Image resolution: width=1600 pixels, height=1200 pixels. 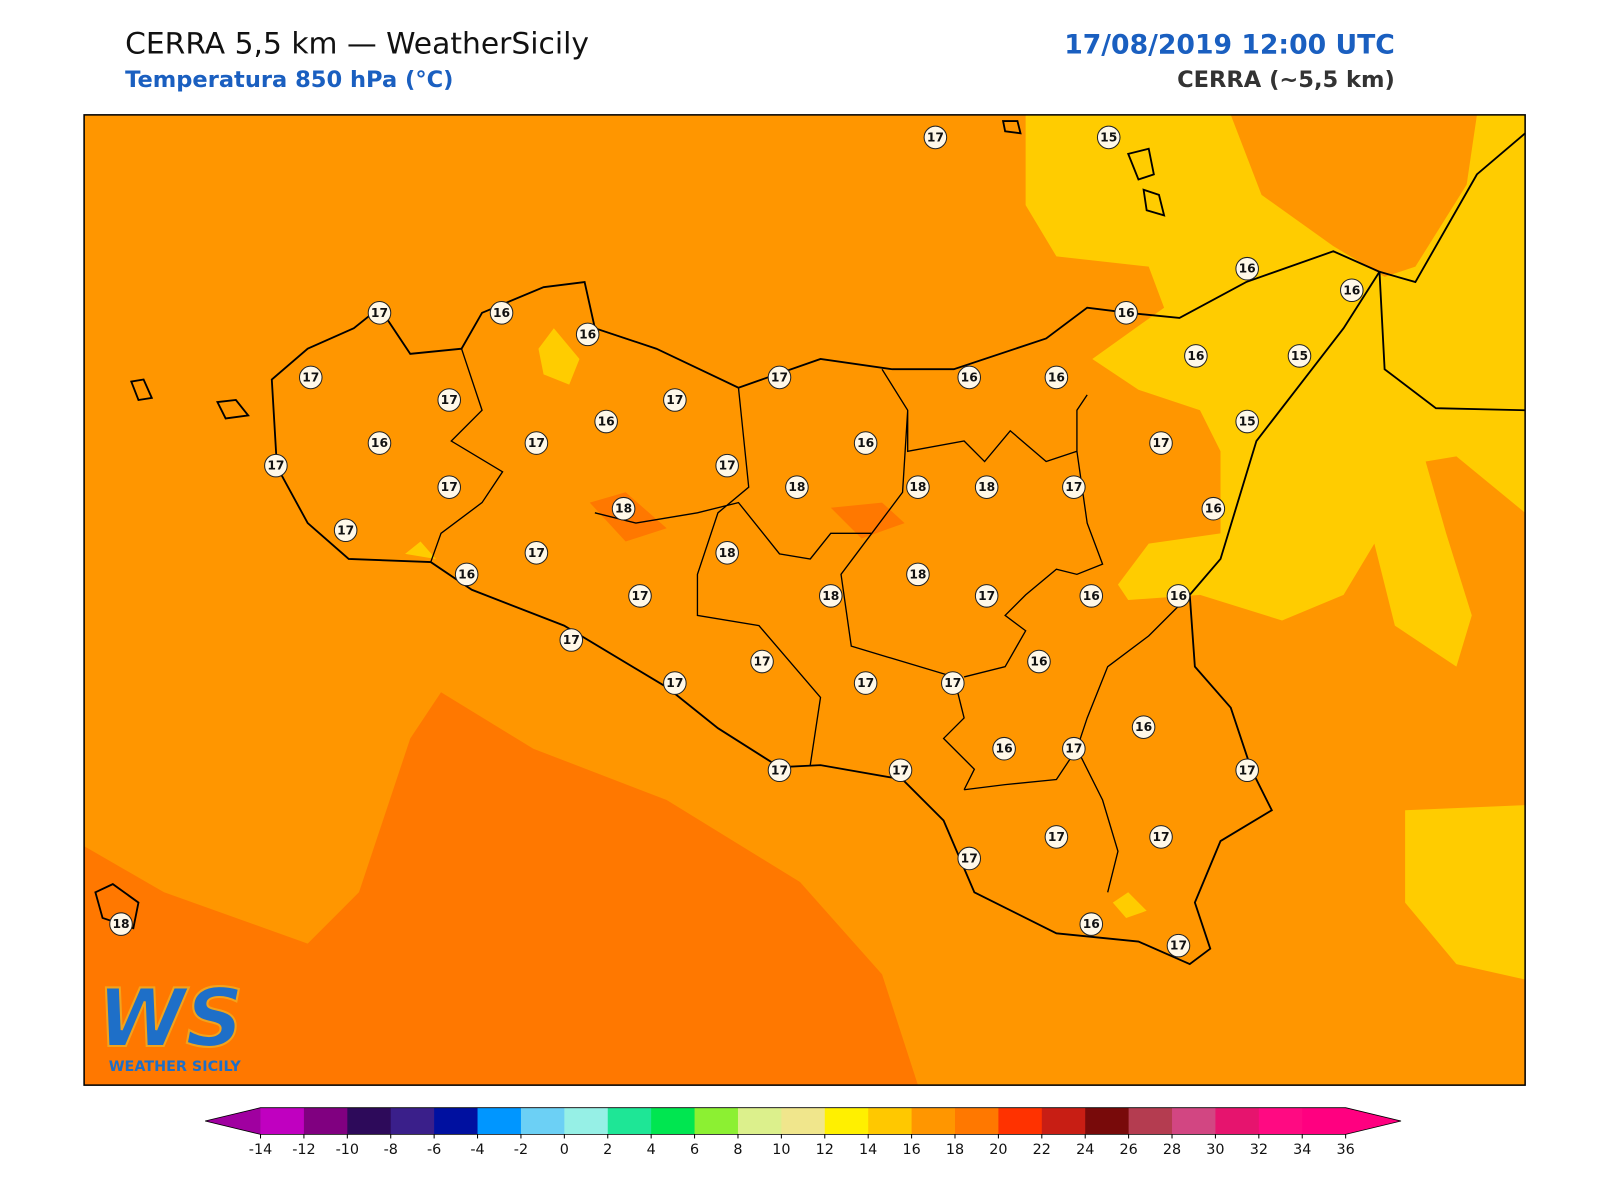 What do you see at coordinates (1172, 1150) in the screenshot?
I see `colorbar-tick-label: 28` at bounding box center [1172, 1150].